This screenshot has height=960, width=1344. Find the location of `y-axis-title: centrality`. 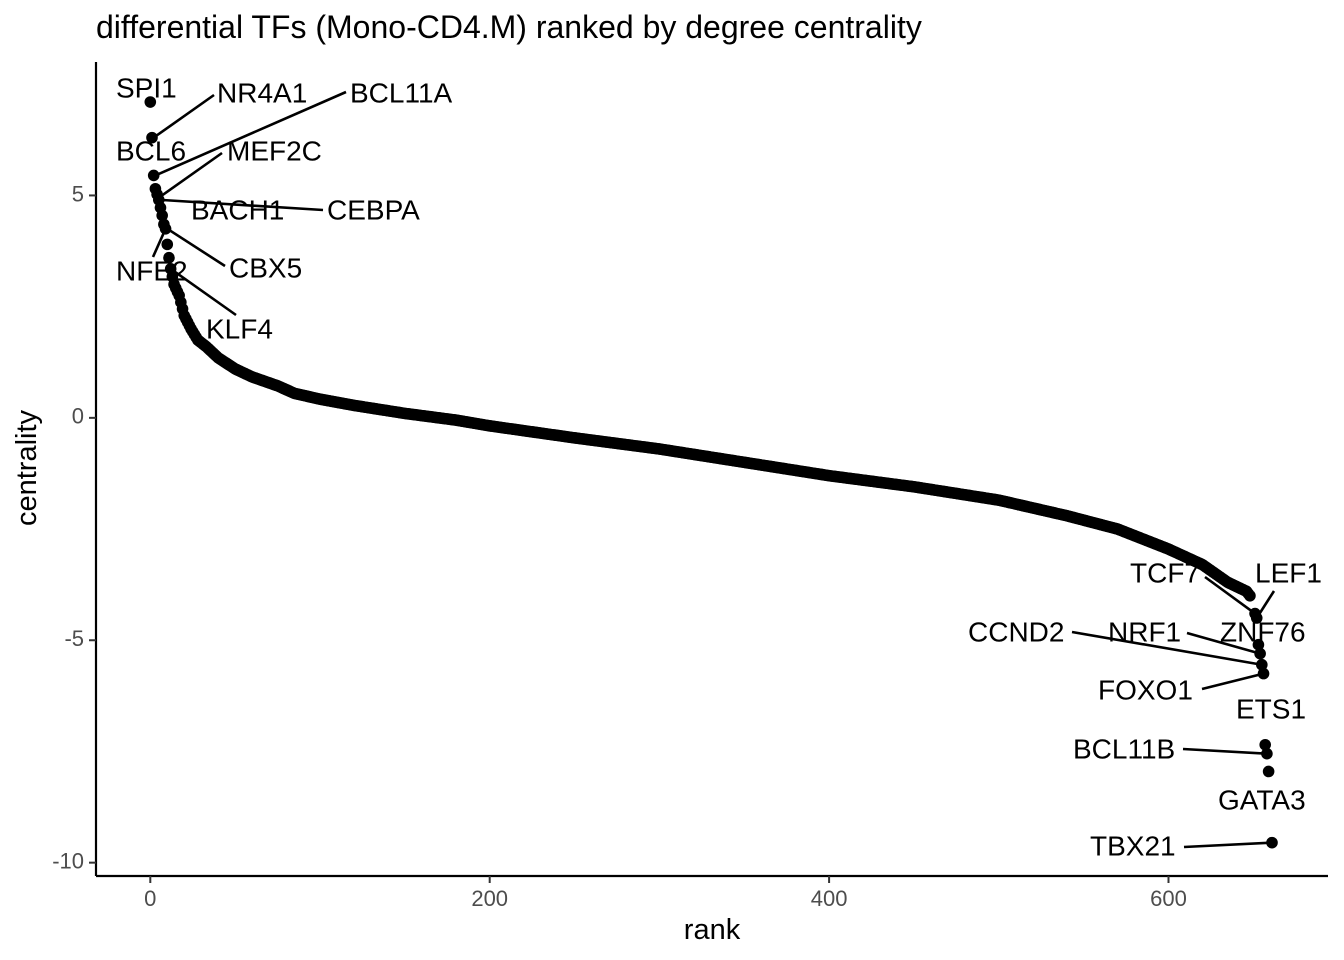

y-axis-title: centrality is located at coordinates (27, 467).